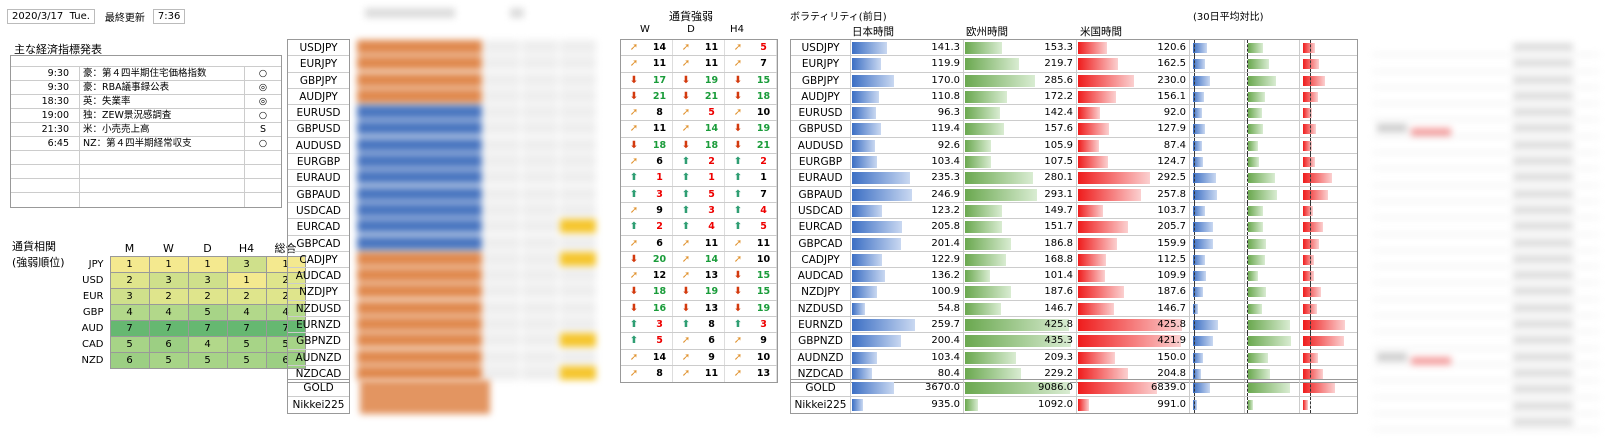  What do you see at coordinates (764, 113) in the screenshot?
I see `strength-value: 10` at bounding box center [764, 113].